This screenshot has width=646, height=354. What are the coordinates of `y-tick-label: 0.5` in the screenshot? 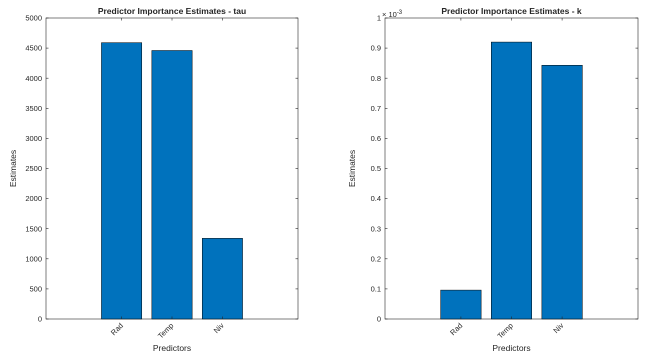 It's located at (376, 168).